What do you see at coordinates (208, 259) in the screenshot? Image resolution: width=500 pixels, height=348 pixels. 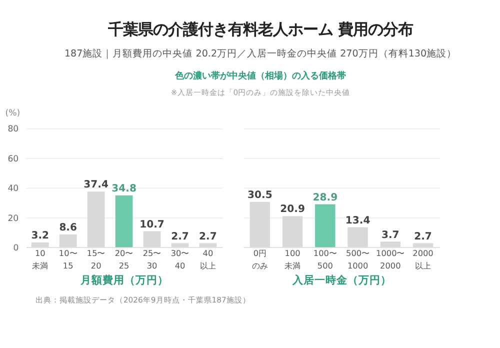 I see `x-tick-label: 40以上` at bounding box center [208, 259].